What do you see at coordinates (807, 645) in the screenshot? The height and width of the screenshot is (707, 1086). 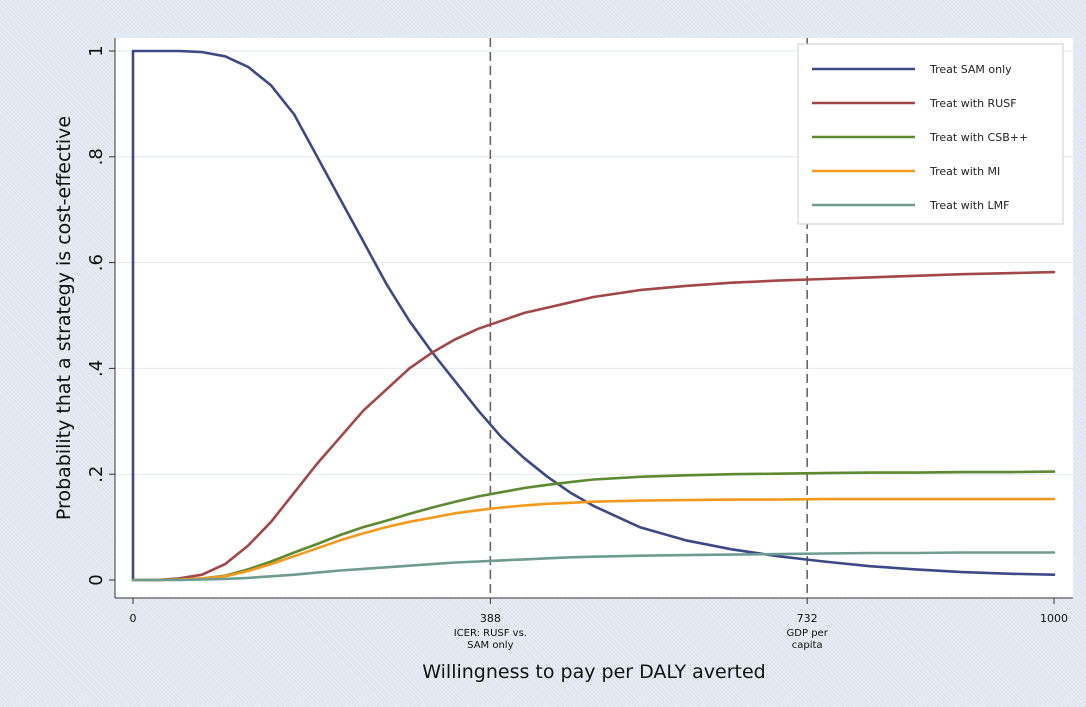 I see `x-tick-sublabel: capita` at bounding box center [807, 645].